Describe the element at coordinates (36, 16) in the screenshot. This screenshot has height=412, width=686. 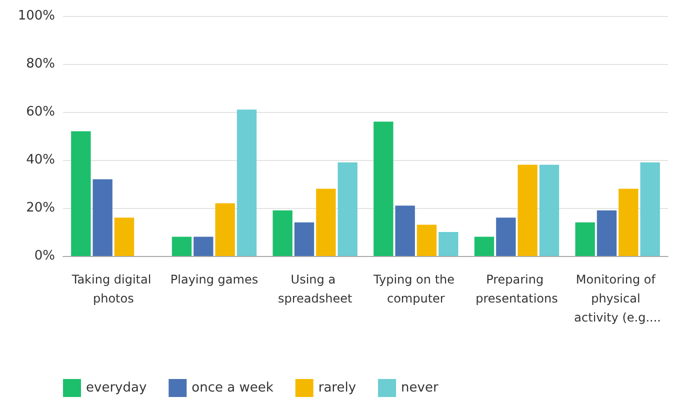
I see `y-tick-label: 100%` at that location.